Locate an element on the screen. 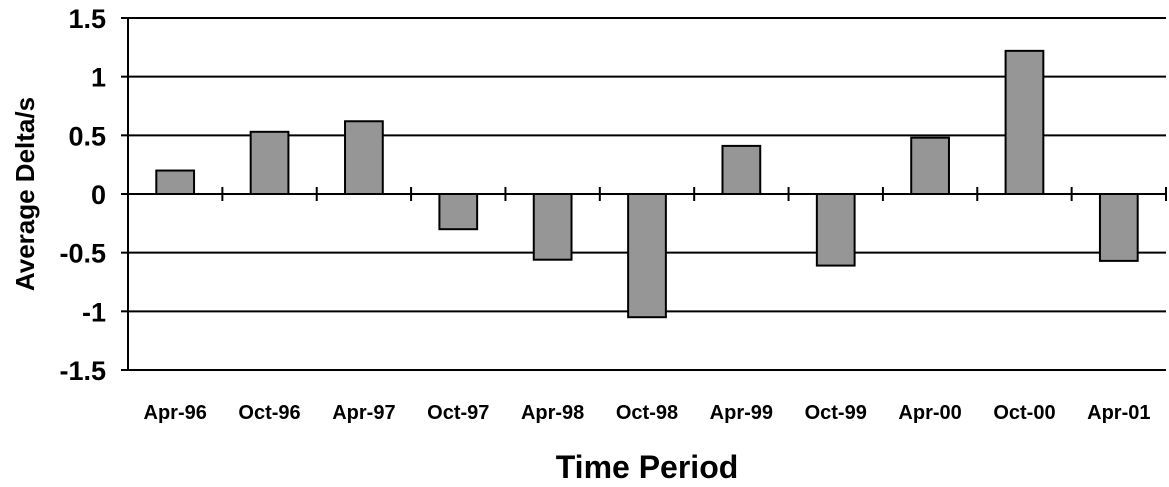 Image resolution: width=1169 pixels, height=487 pixels. x-tick-label: Oct-99 is located at coordinates (836, 413).